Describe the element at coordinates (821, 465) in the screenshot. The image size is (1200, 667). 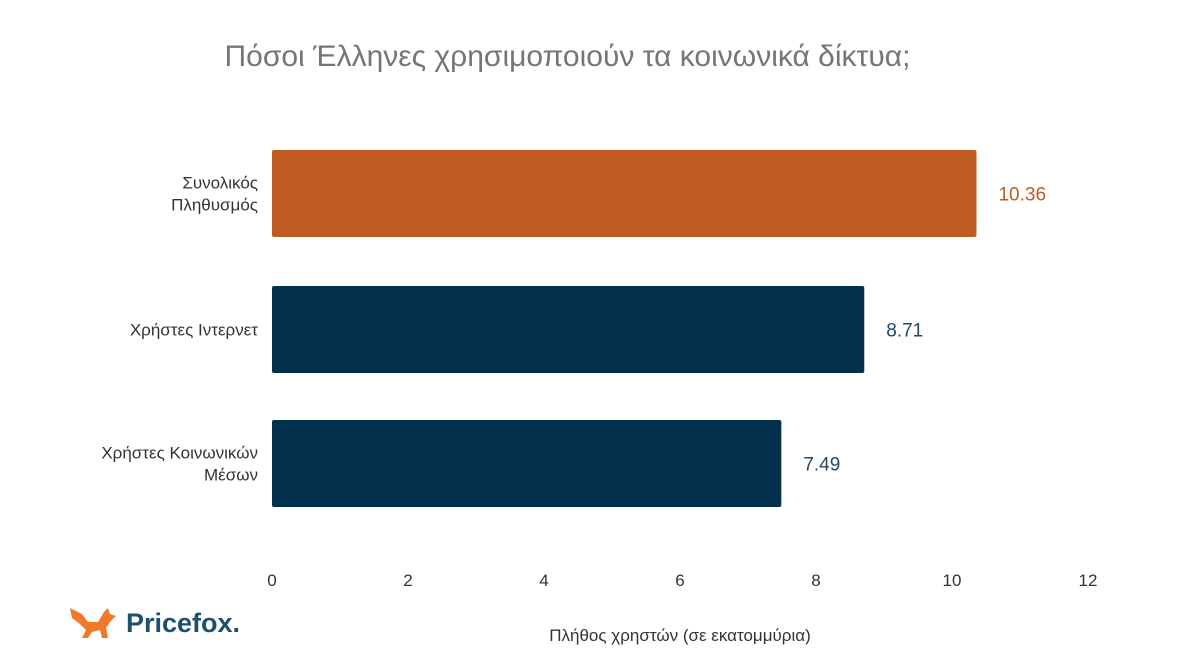
I see `data-label: 7.49` at that location.